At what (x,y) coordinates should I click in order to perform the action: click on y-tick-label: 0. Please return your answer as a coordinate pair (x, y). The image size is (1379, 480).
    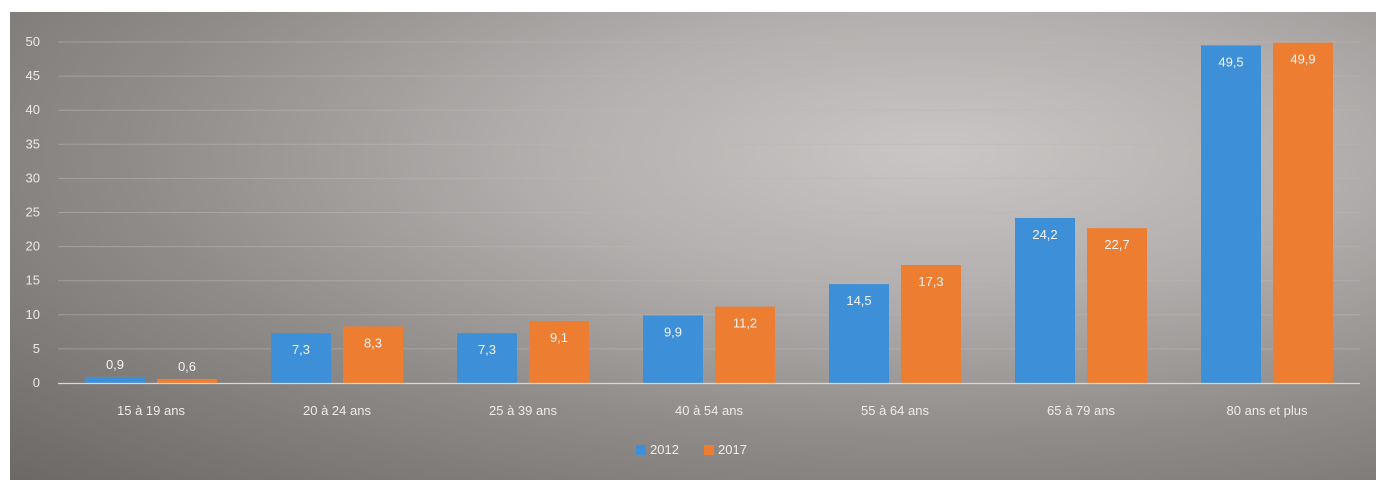
    Looking at the image, I should click on (36, 382).